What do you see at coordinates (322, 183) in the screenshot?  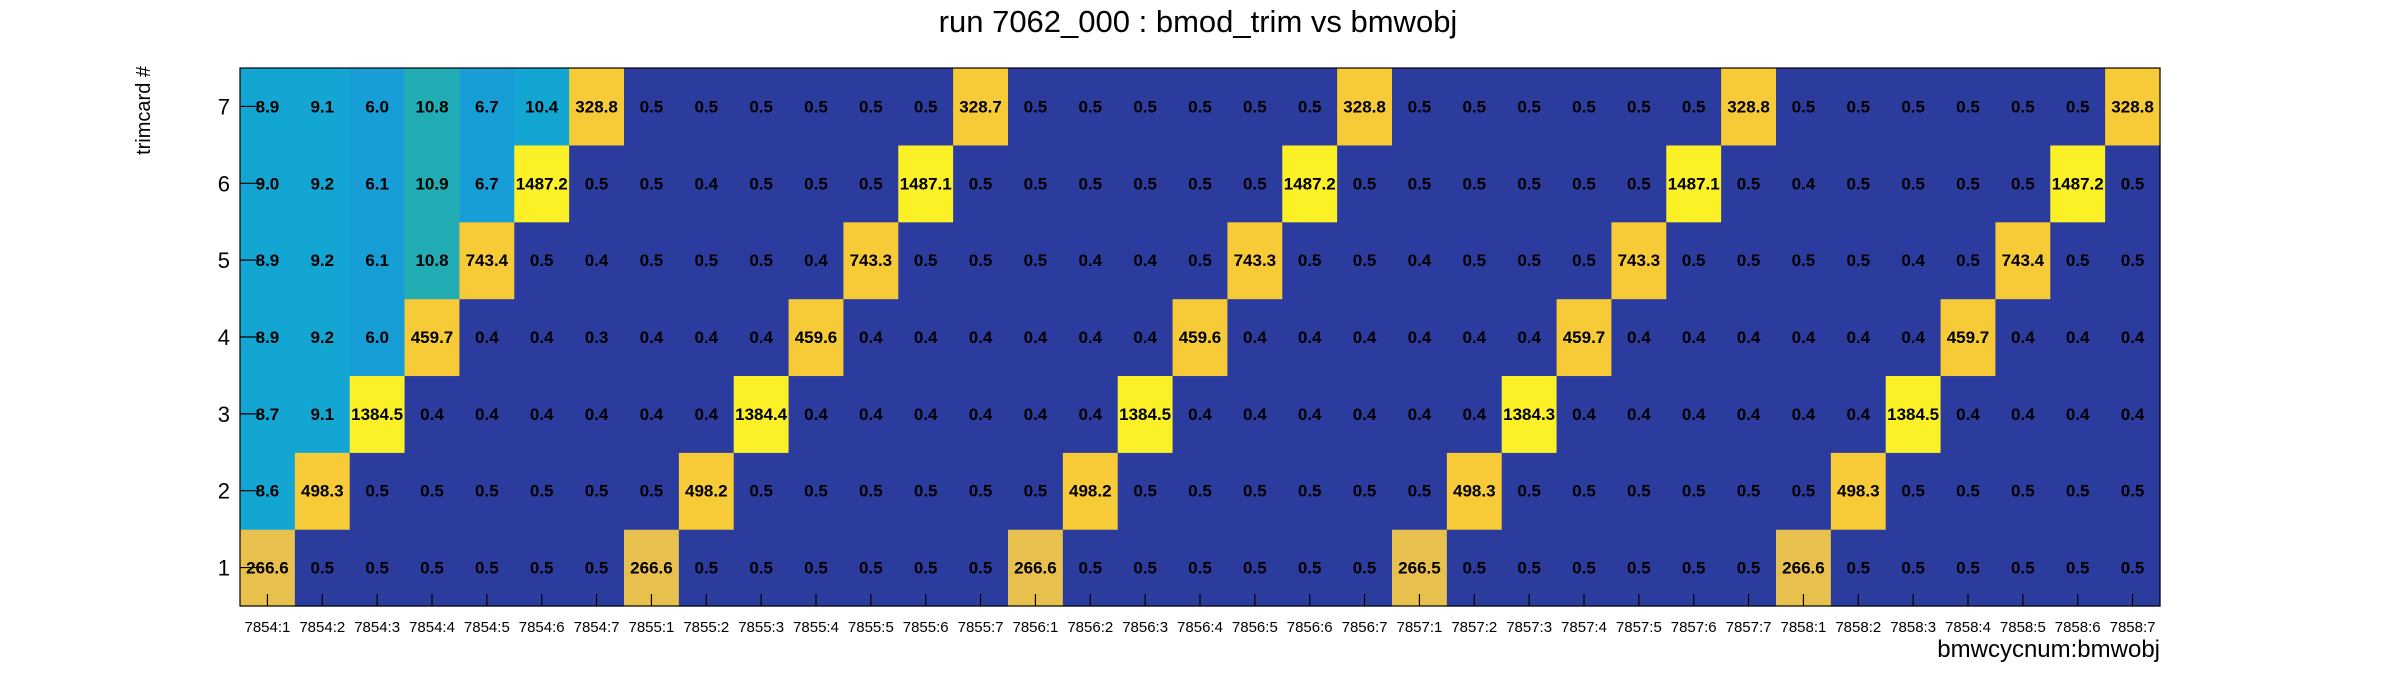 I see `cell-value-label: 9.2` at bounding box center [322, 183].